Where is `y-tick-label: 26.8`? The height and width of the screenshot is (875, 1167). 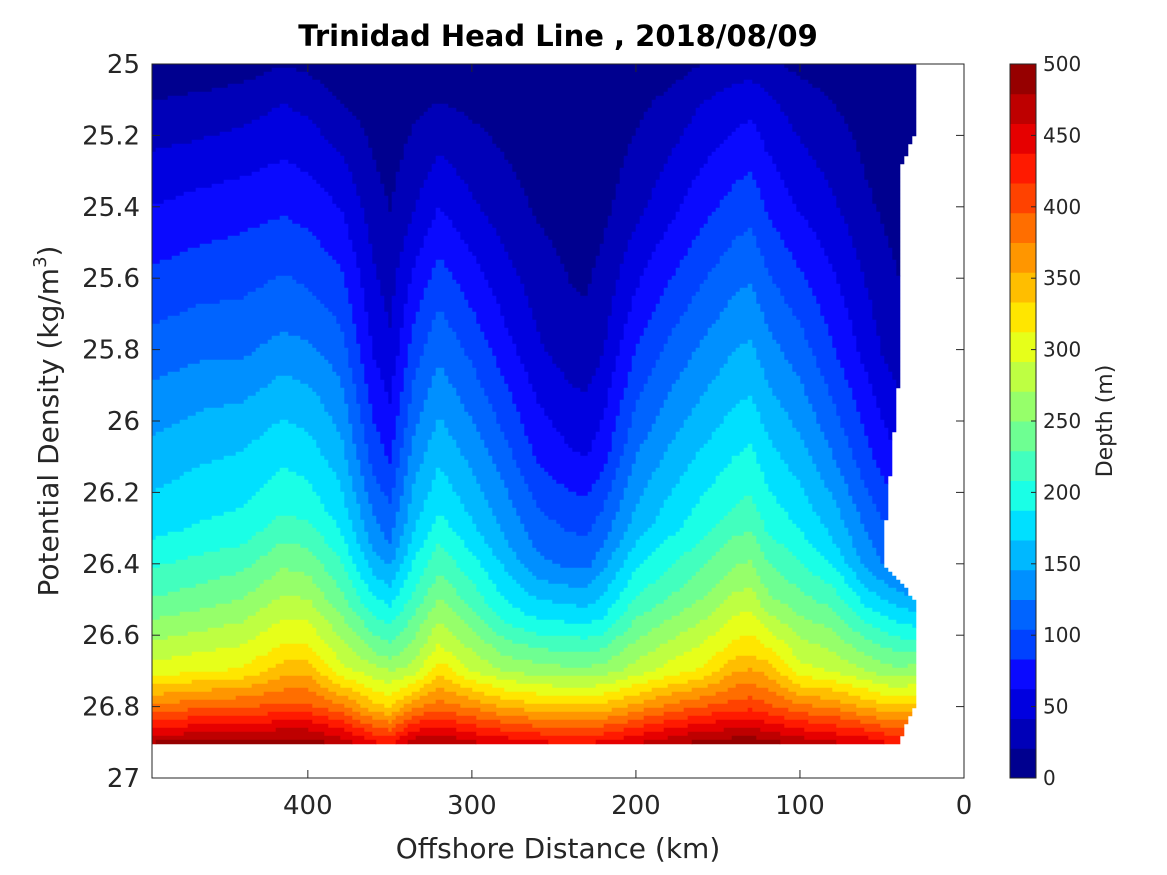
y-tick-label: 26.8 is located at coordinates (111, 708).